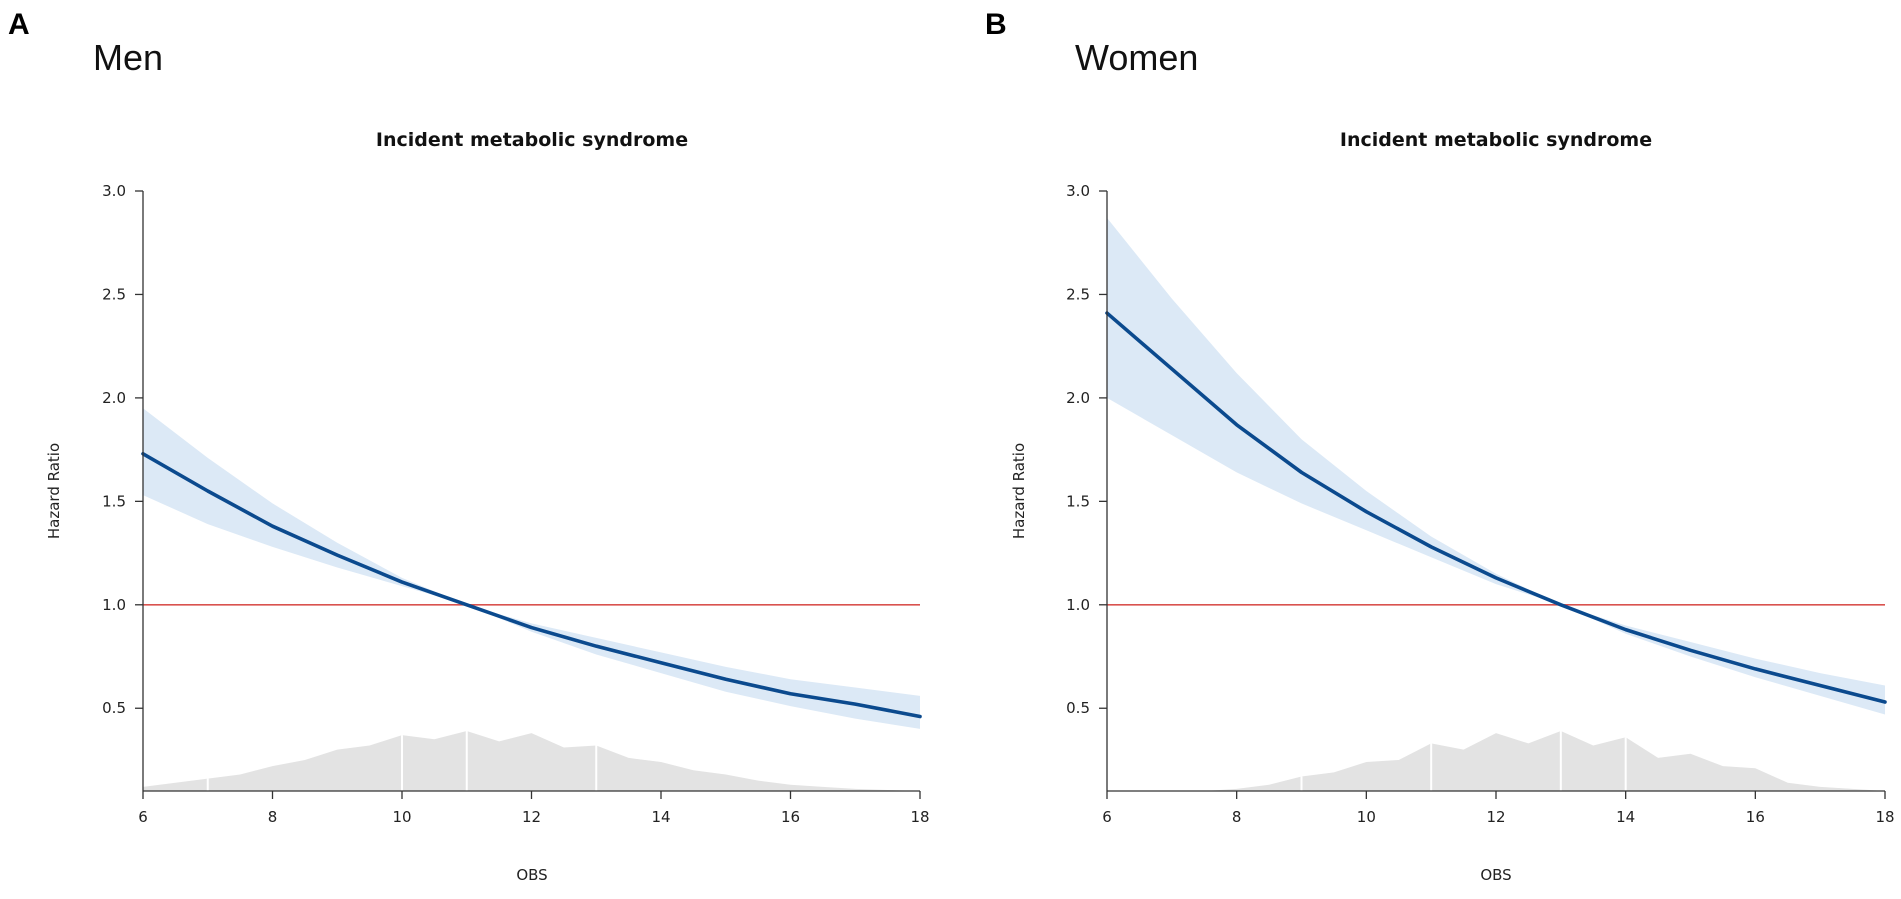 The width and height of the screenshot is (1901, 899). I want to click on panel-label: A, so click(19, 24).